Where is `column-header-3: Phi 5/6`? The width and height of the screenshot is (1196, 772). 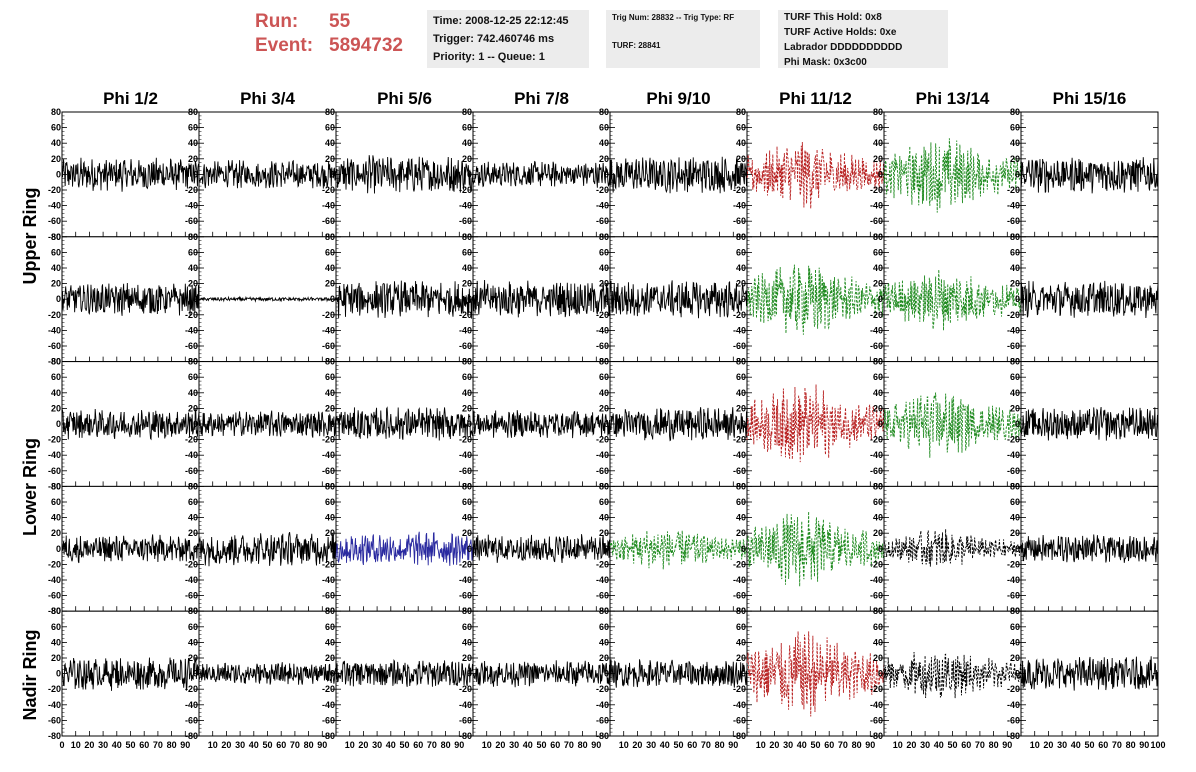
column-header-3: Phi 5/6 is located at coordinates (404, 98).